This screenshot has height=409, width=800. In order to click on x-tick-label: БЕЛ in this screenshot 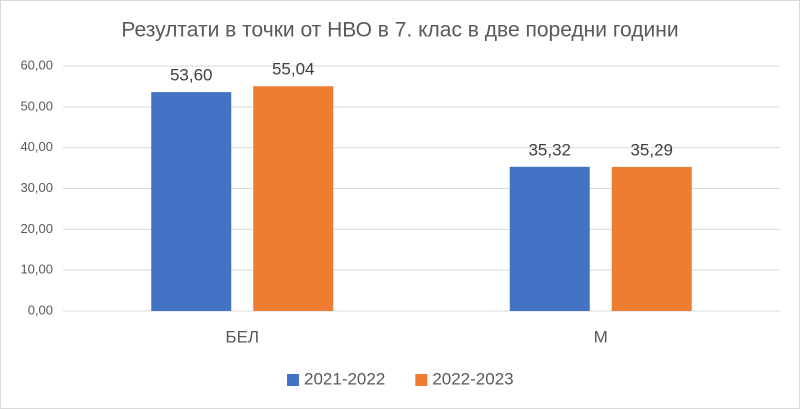, I will do `click(242, 336)`.